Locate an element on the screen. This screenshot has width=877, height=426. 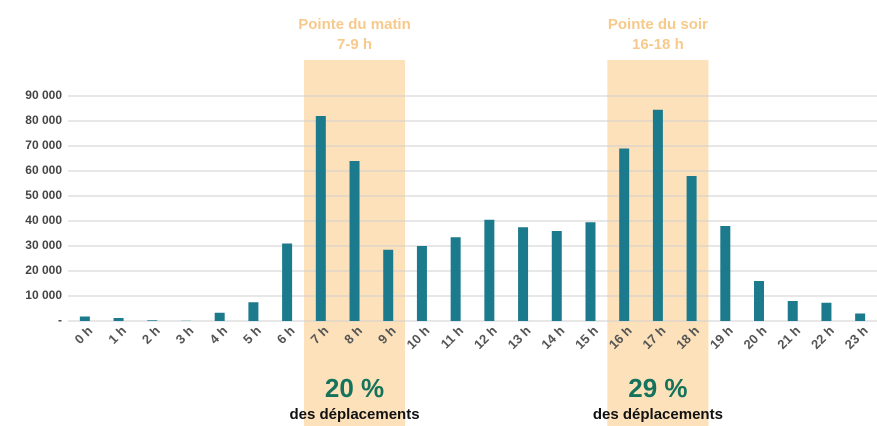
x-tick-label: 11 h is located at coordinates (452, 337).